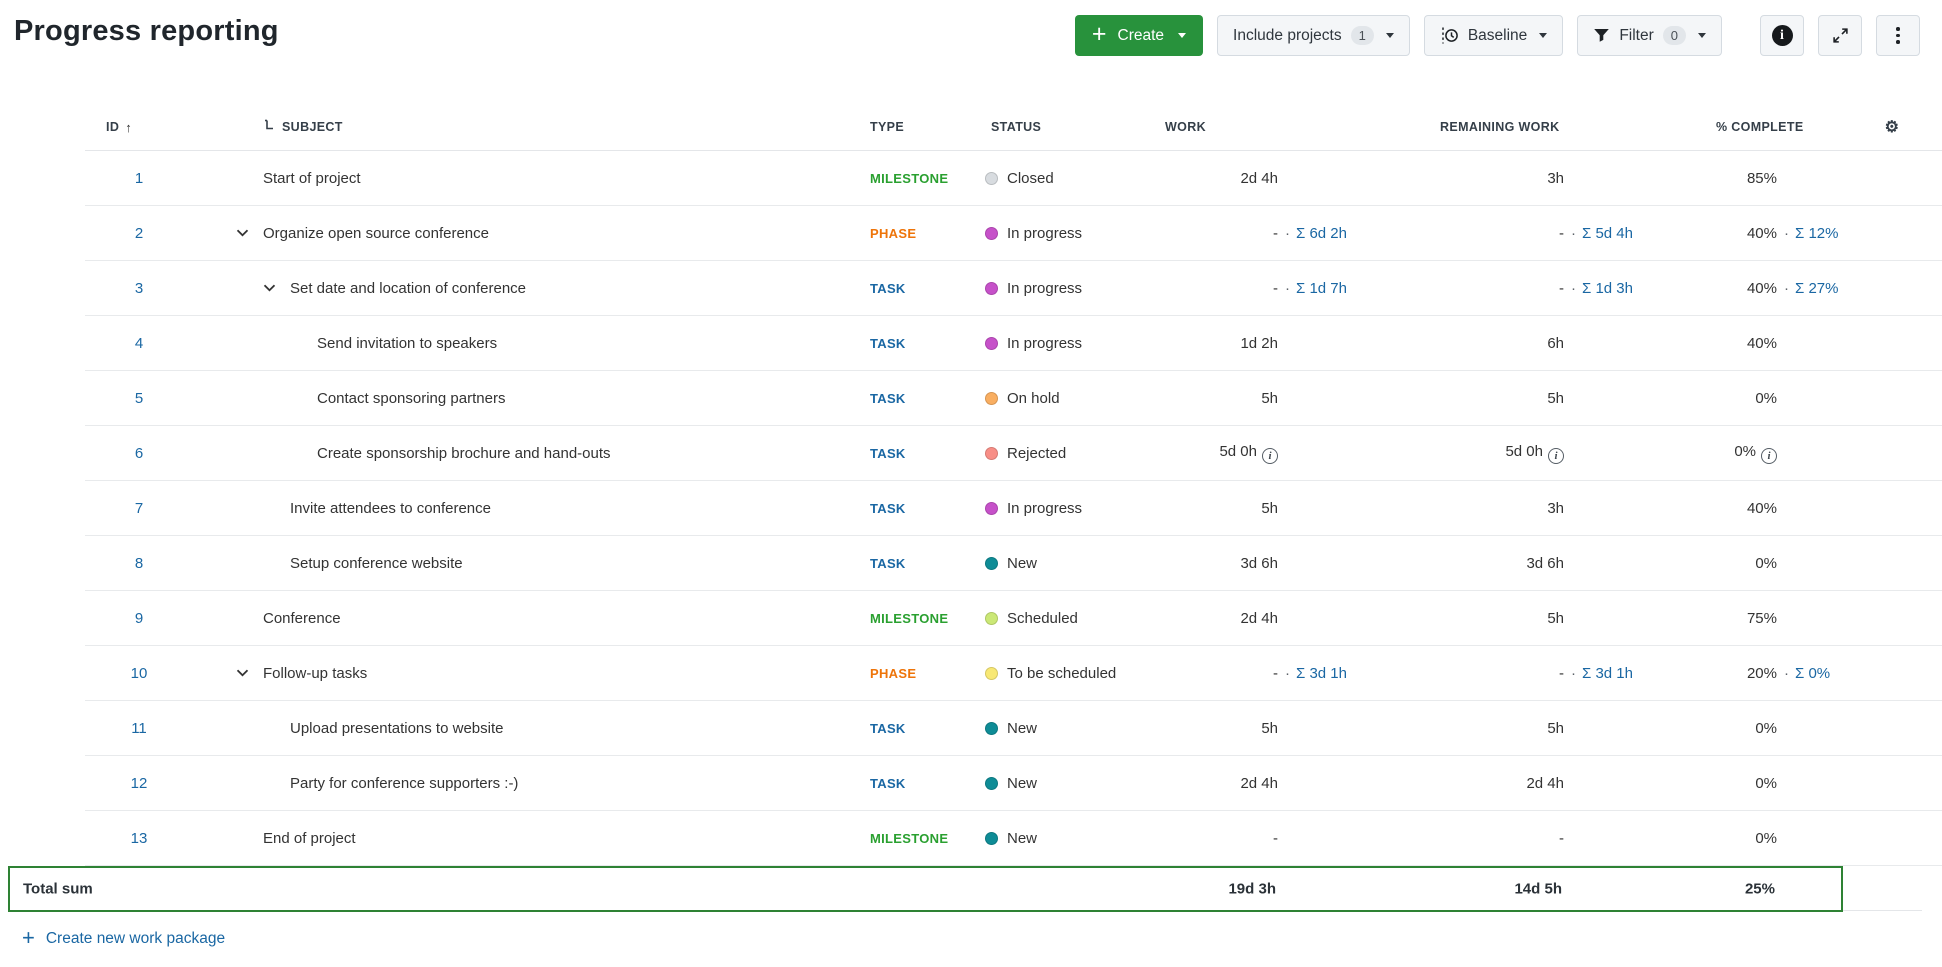 The image size is (1942, 967). What do you see at coordinates (125, 838) in the screenshot?
I see `id-cell: 13` at bounding box center [125, 838].